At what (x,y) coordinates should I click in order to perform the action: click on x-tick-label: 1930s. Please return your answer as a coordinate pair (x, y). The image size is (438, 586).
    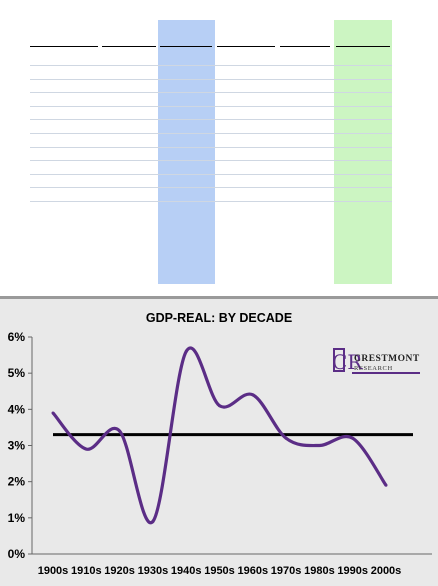
    Looking at the image, I should click on (153, 571).